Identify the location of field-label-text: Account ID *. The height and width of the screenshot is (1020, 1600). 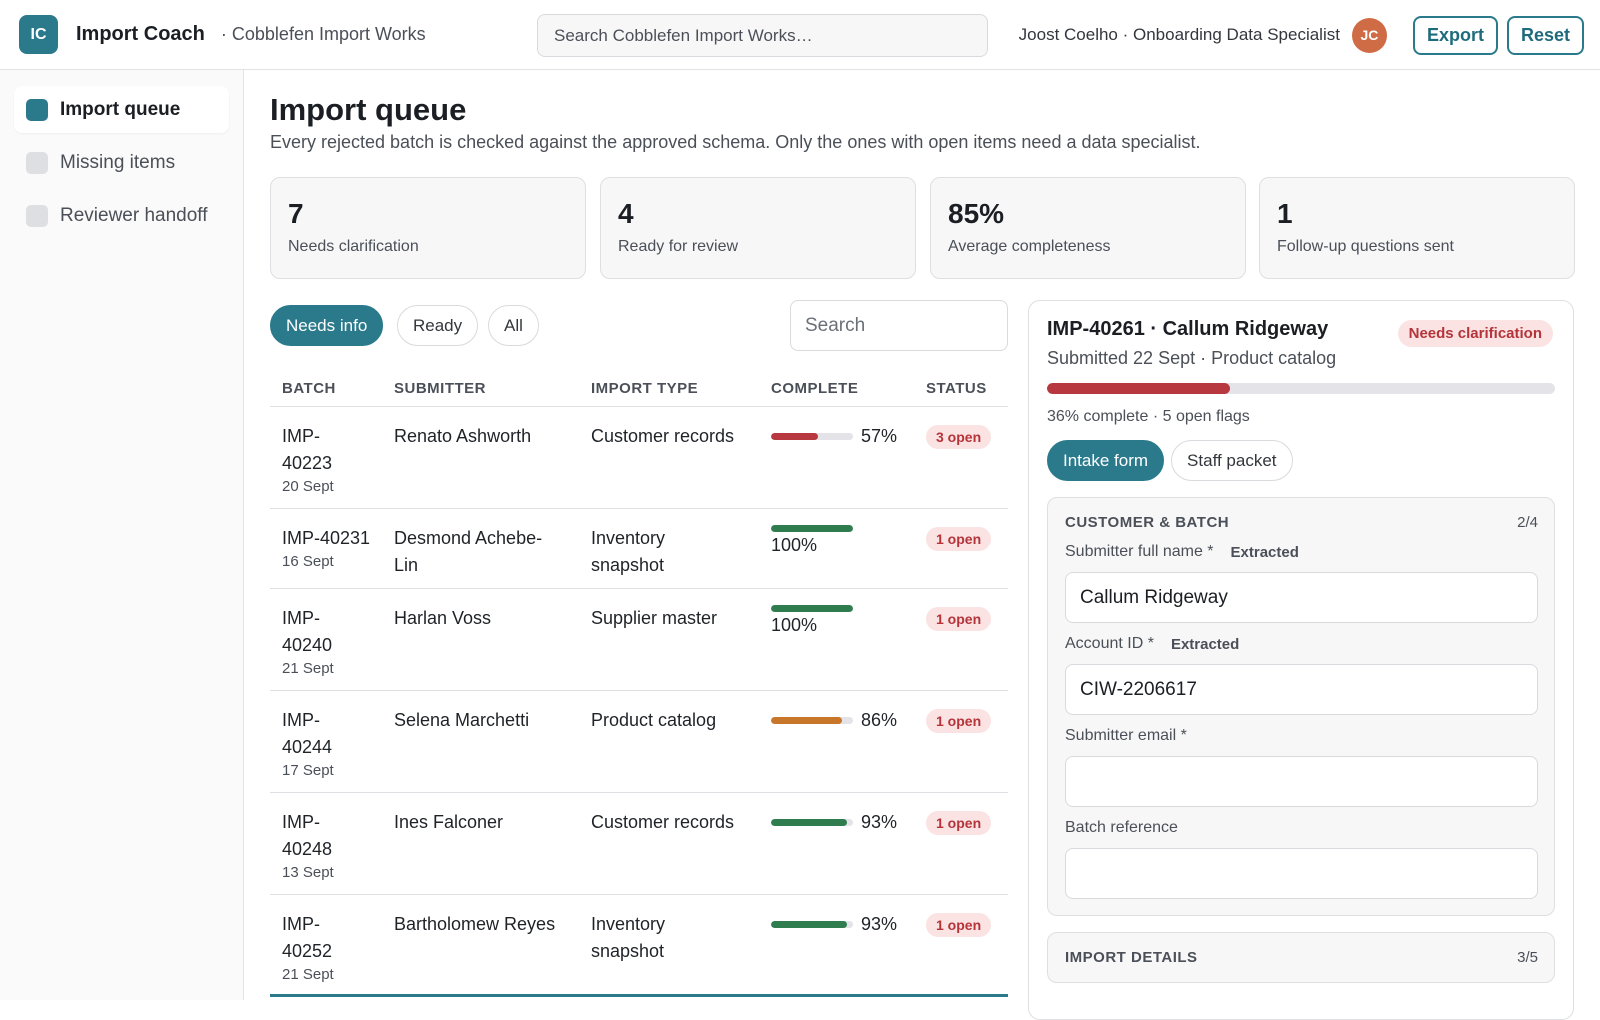
(1109, 643).